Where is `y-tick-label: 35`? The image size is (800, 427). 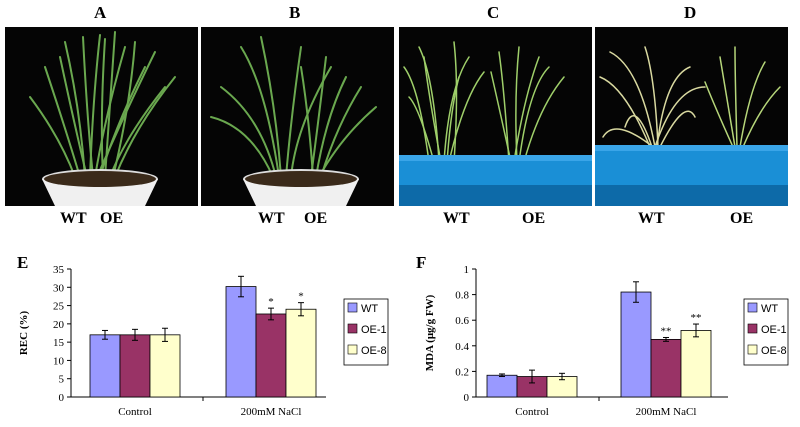
y-tick-label: 35 is located at coordinates (59, 270).